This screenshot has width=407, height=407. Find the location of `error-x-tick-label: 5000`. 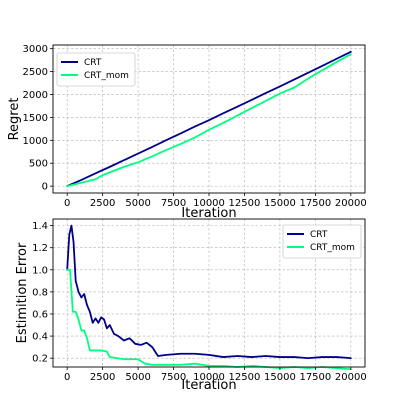

error-x-tick-label: 5000 is located at coordinates (137, 377).